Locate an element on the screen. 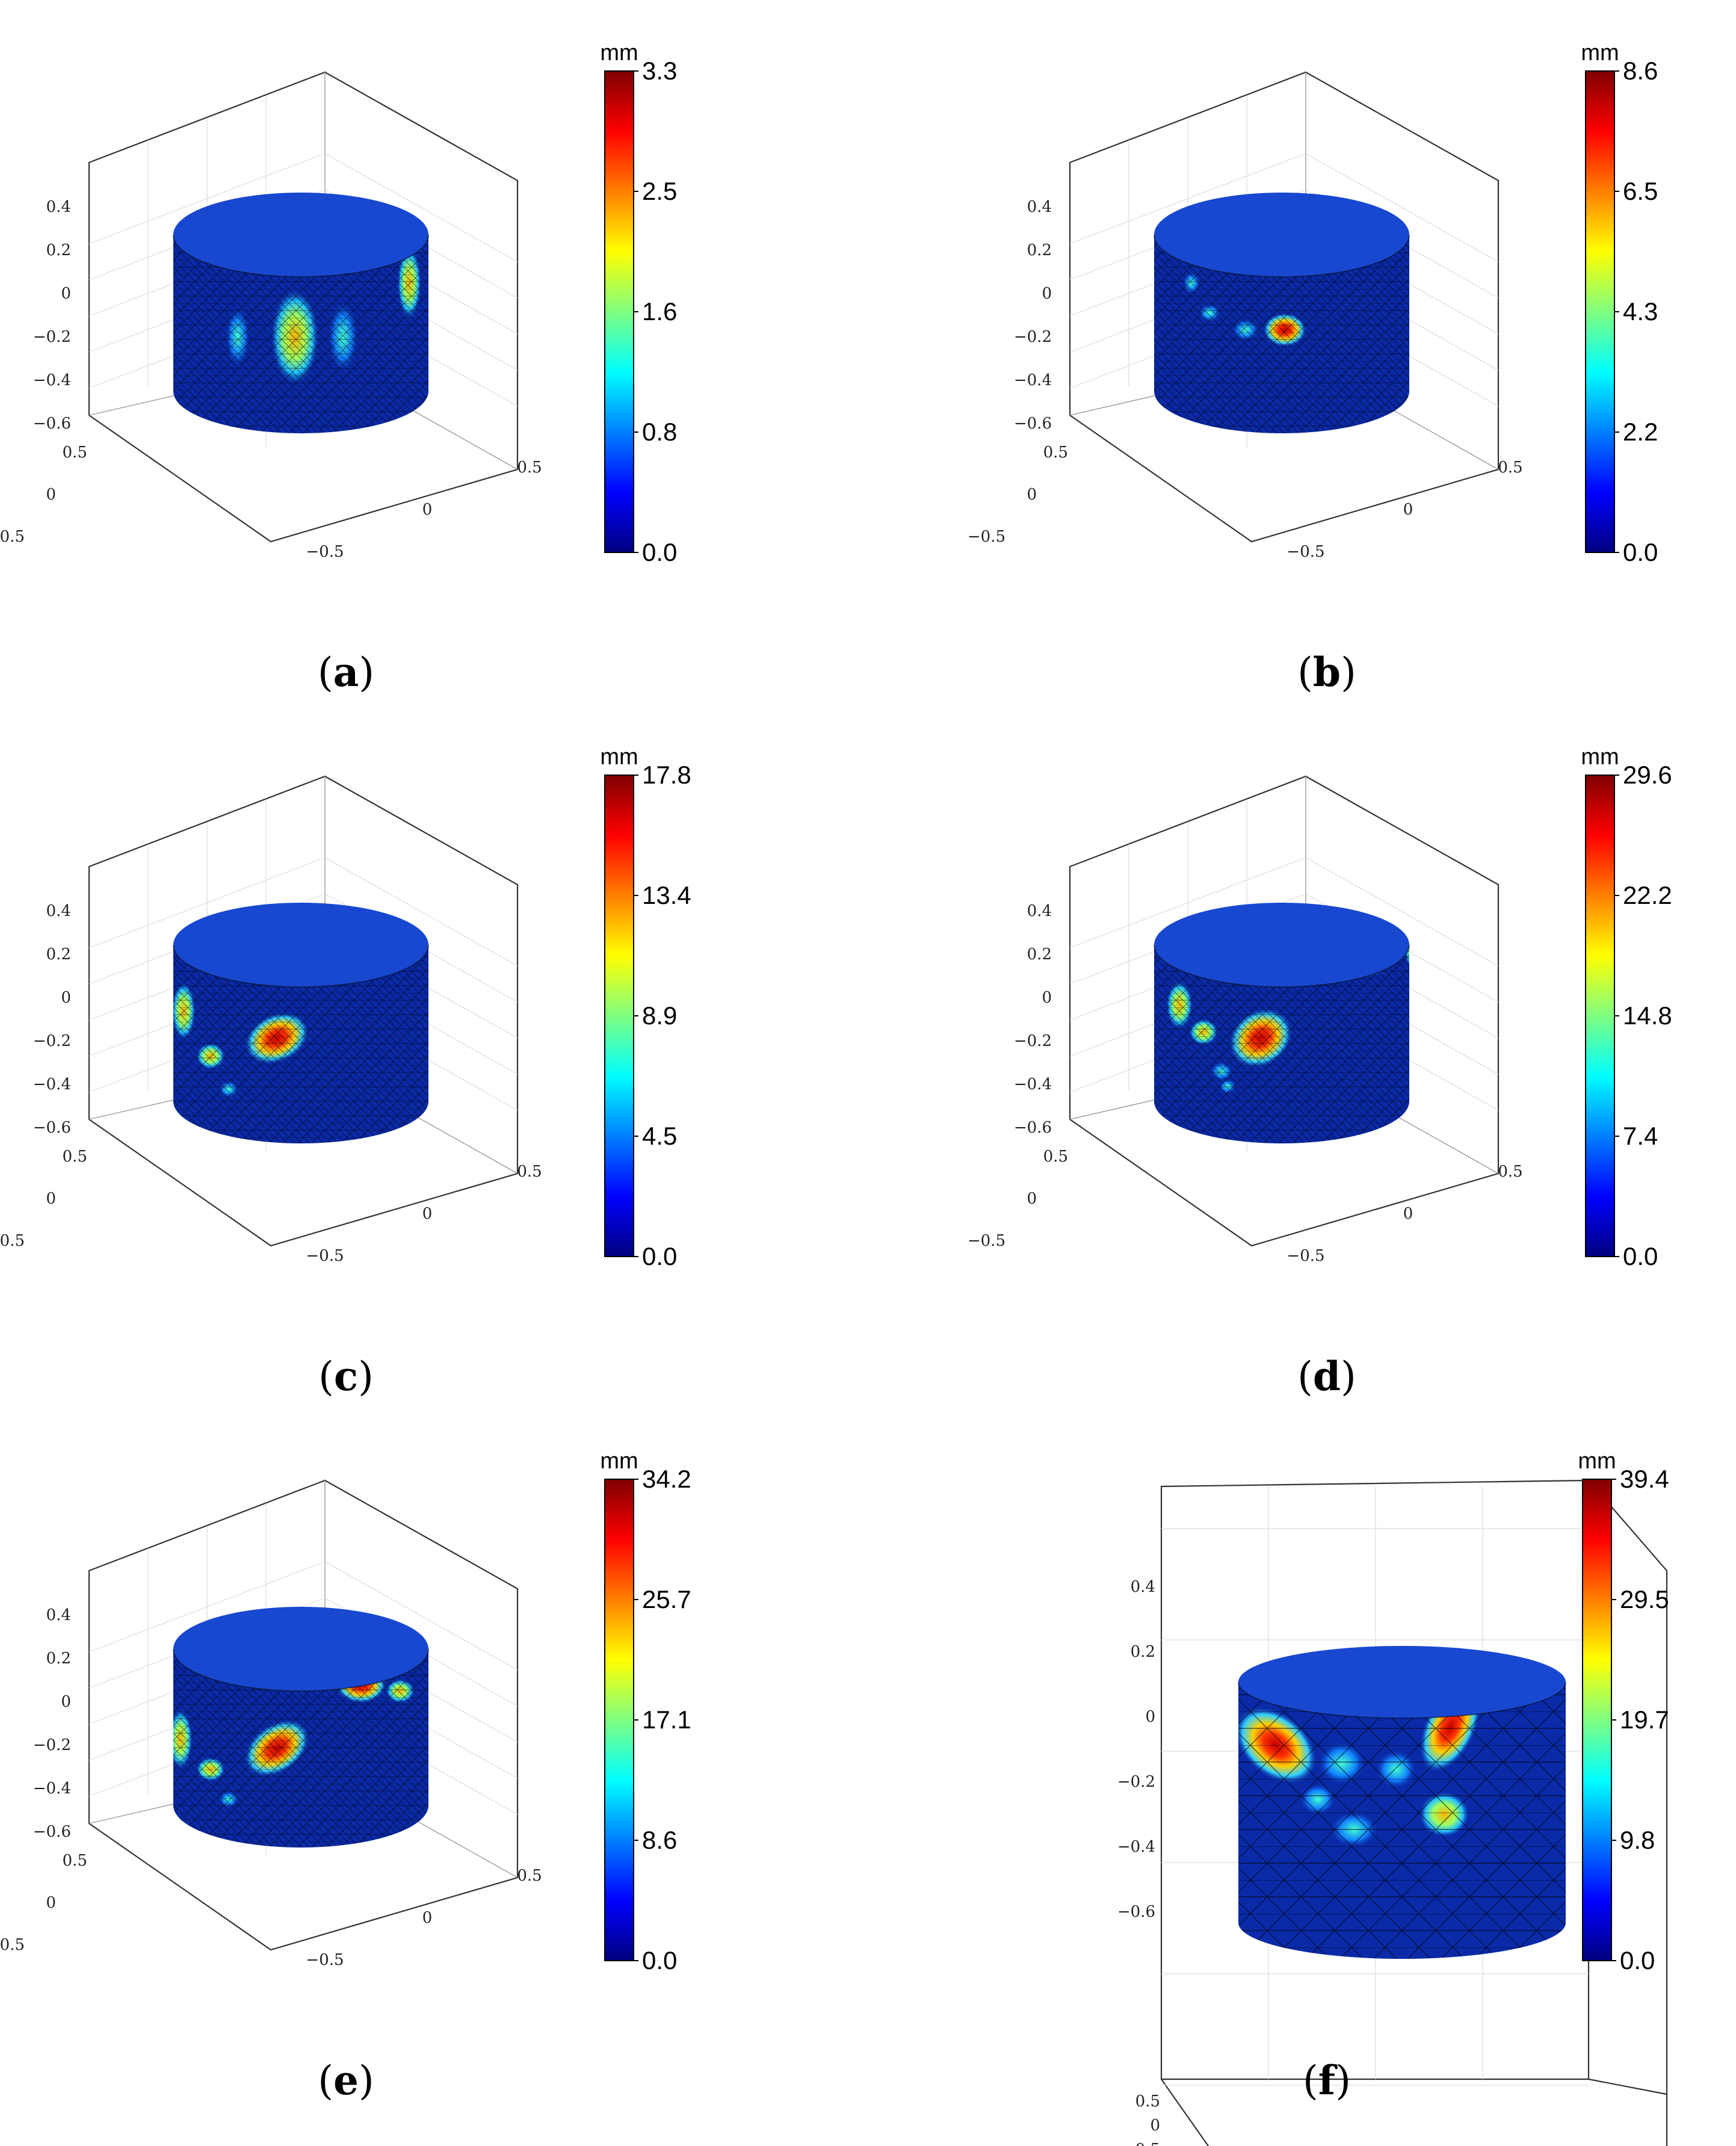 This screenshot has width=1736, height=2146. colorbar-tick-label: 4.5 is located at coordinates (659, 1136).